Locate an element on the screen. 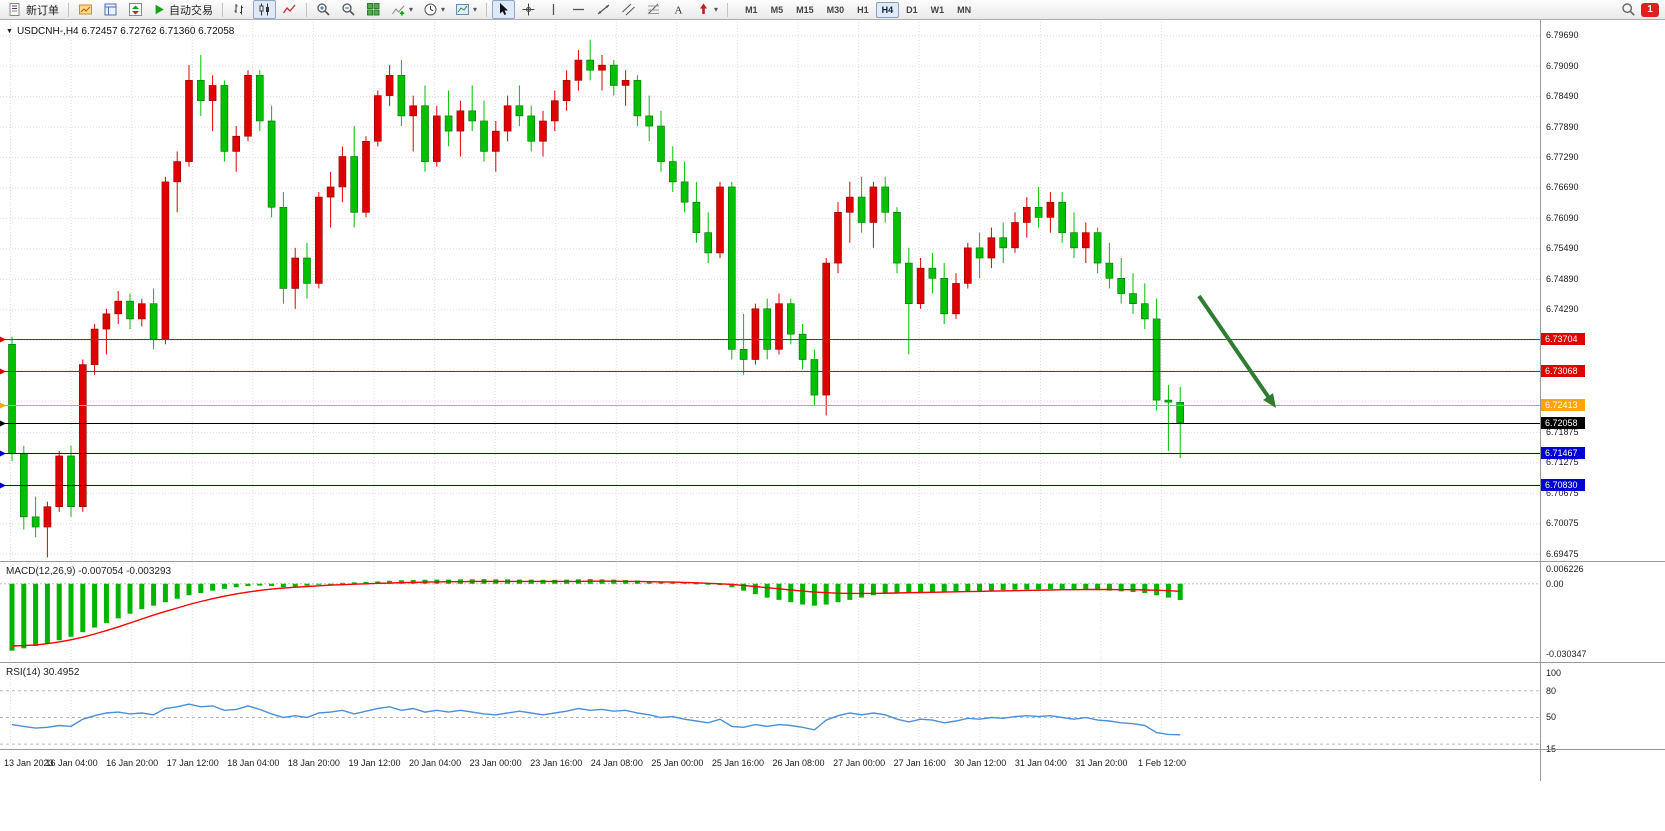 The height and width of the screenshot is (831, 1665). timeframe-button-h4: H4 is located at coordinates (887, 9).